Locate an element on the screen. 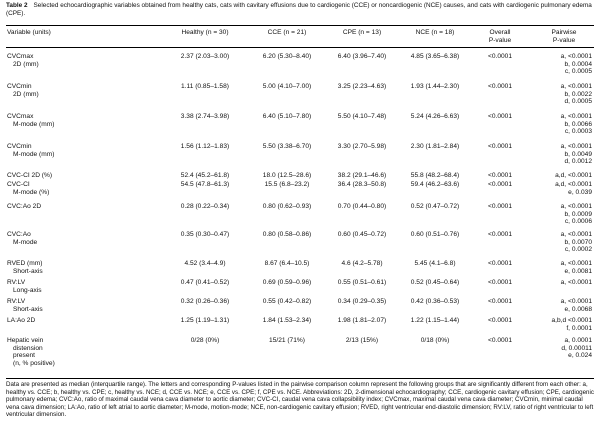 This screenshot has width=600, height=436. variable-line: Hepatic vein is located at coordinates (25, 340).